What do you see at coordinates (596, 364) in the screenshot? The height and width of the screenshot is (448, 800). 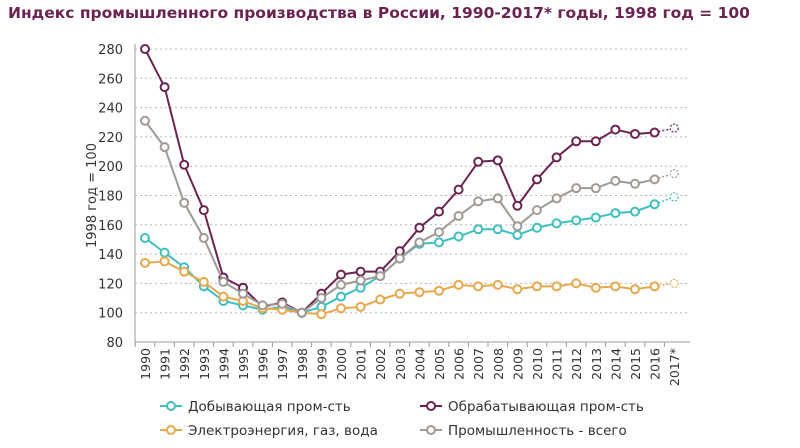 I see `x-tick-label: 2013` at bounding box center [596, 364].